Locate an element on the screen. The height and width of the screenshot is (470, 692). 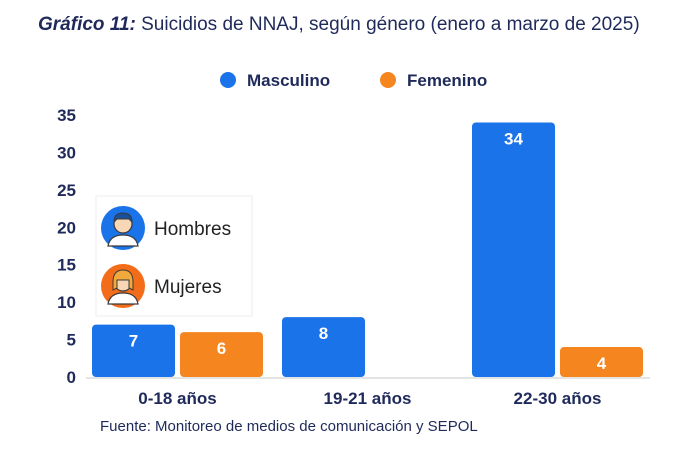
woman-avatar-icon-hair is located at coordinates (123, 280).